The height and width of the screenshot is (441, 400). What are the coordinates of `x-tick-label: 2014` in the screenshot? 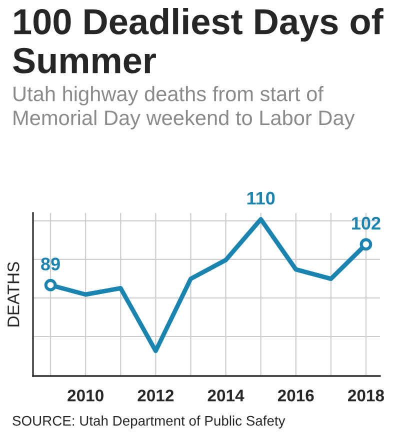 It's located at (226, 396).